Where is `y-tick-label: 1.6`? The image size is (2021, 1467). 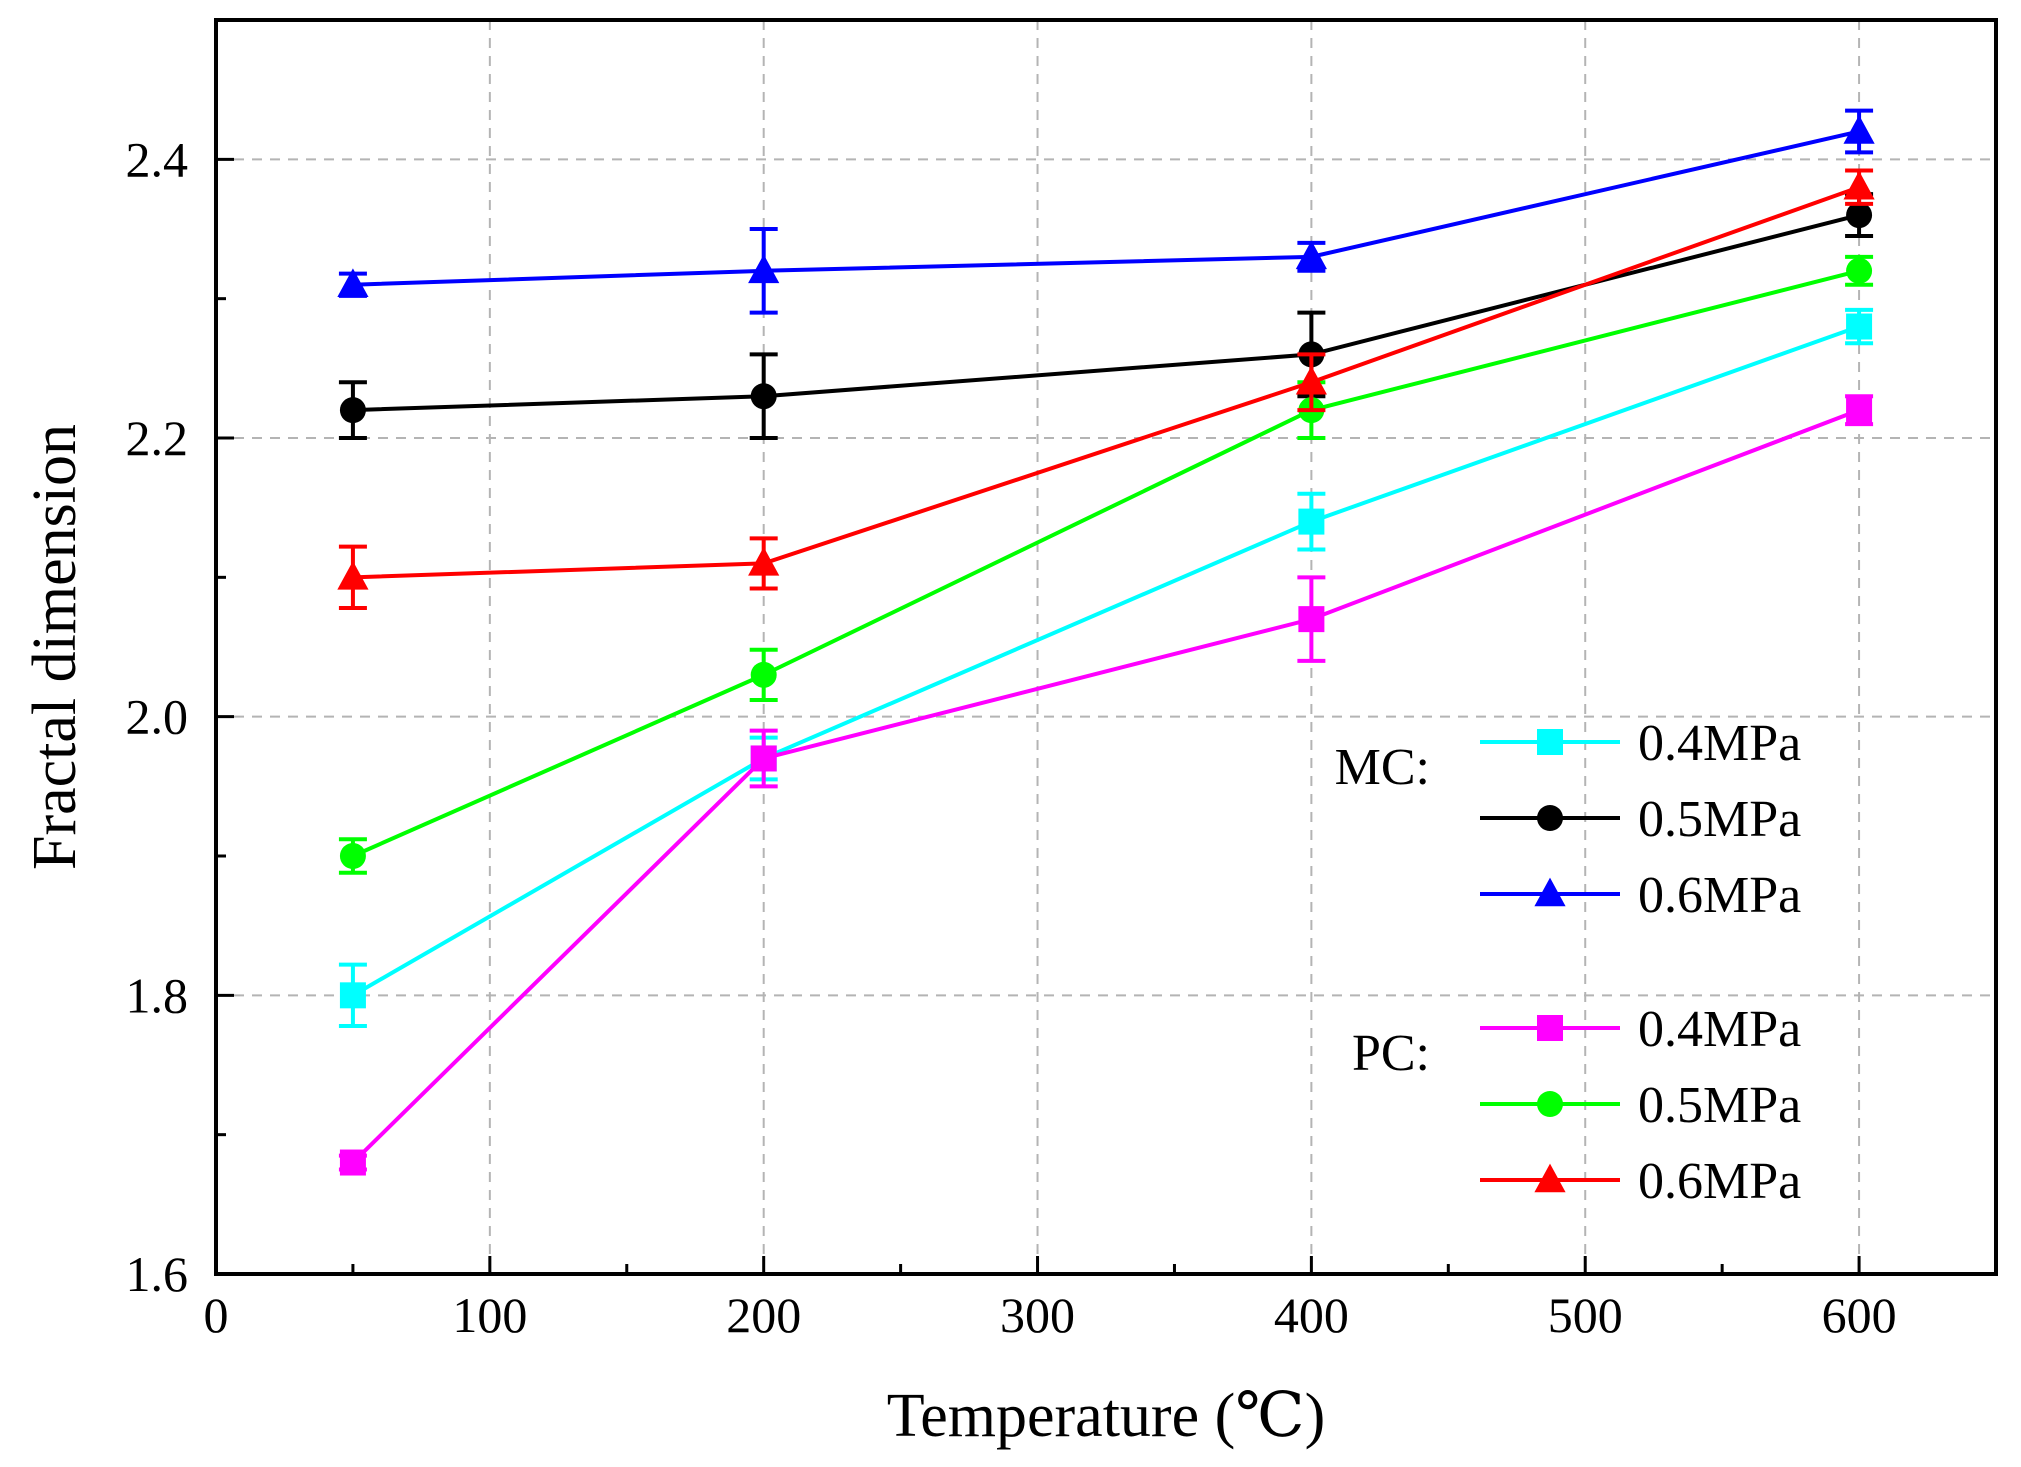
y-tick-label: 1.6 is located at coordinates (157, 1274).